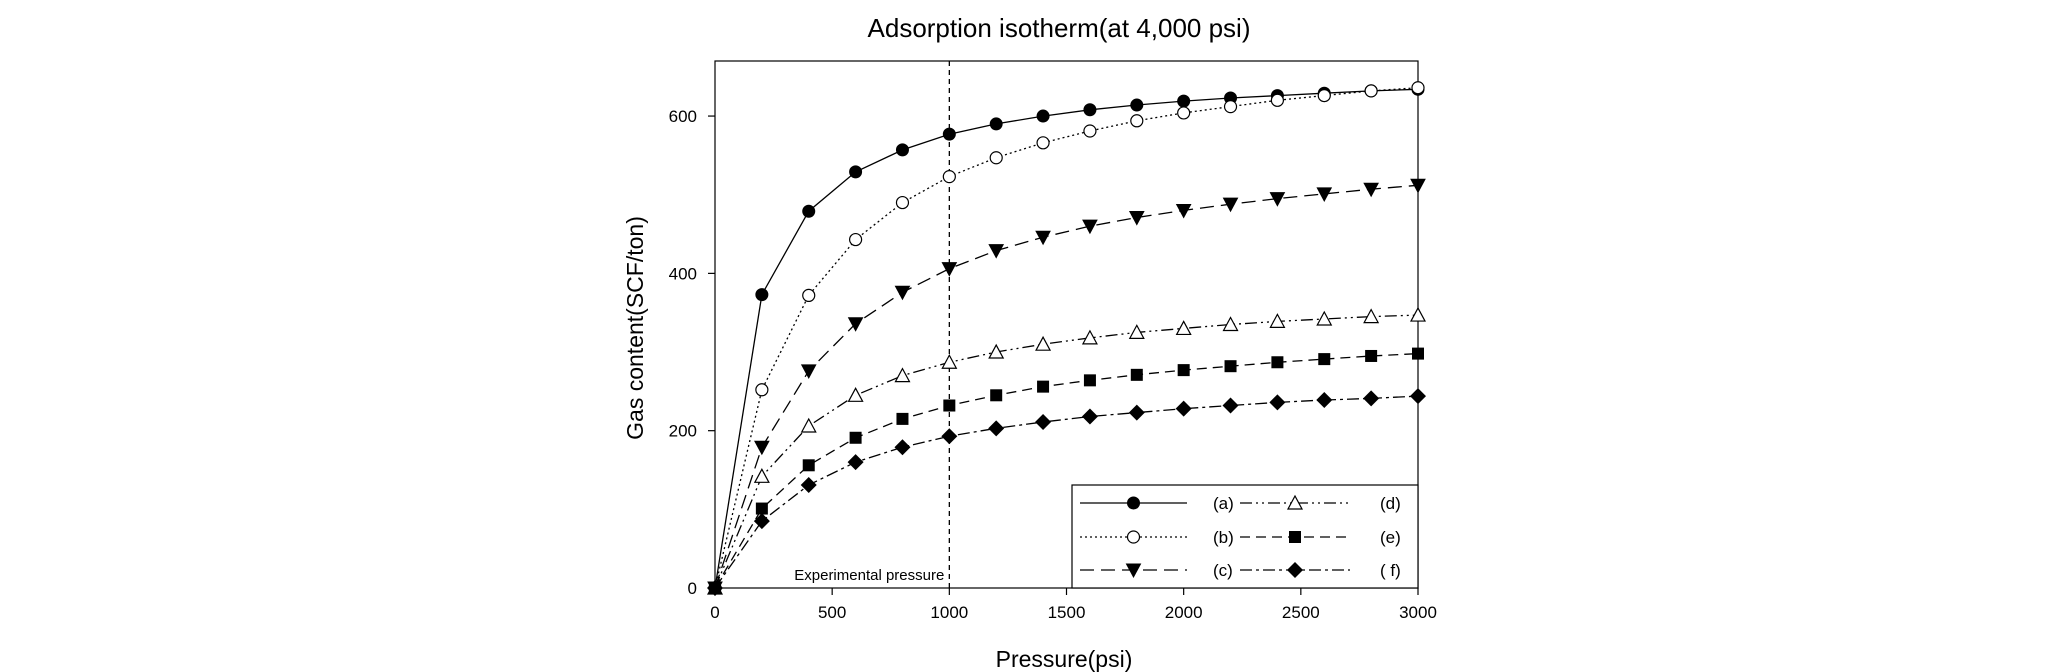  Describe the element at coordinates (635, 328) in the screenshot. I see `y-axis-label: Gas content(SCF/ton)` at that location.